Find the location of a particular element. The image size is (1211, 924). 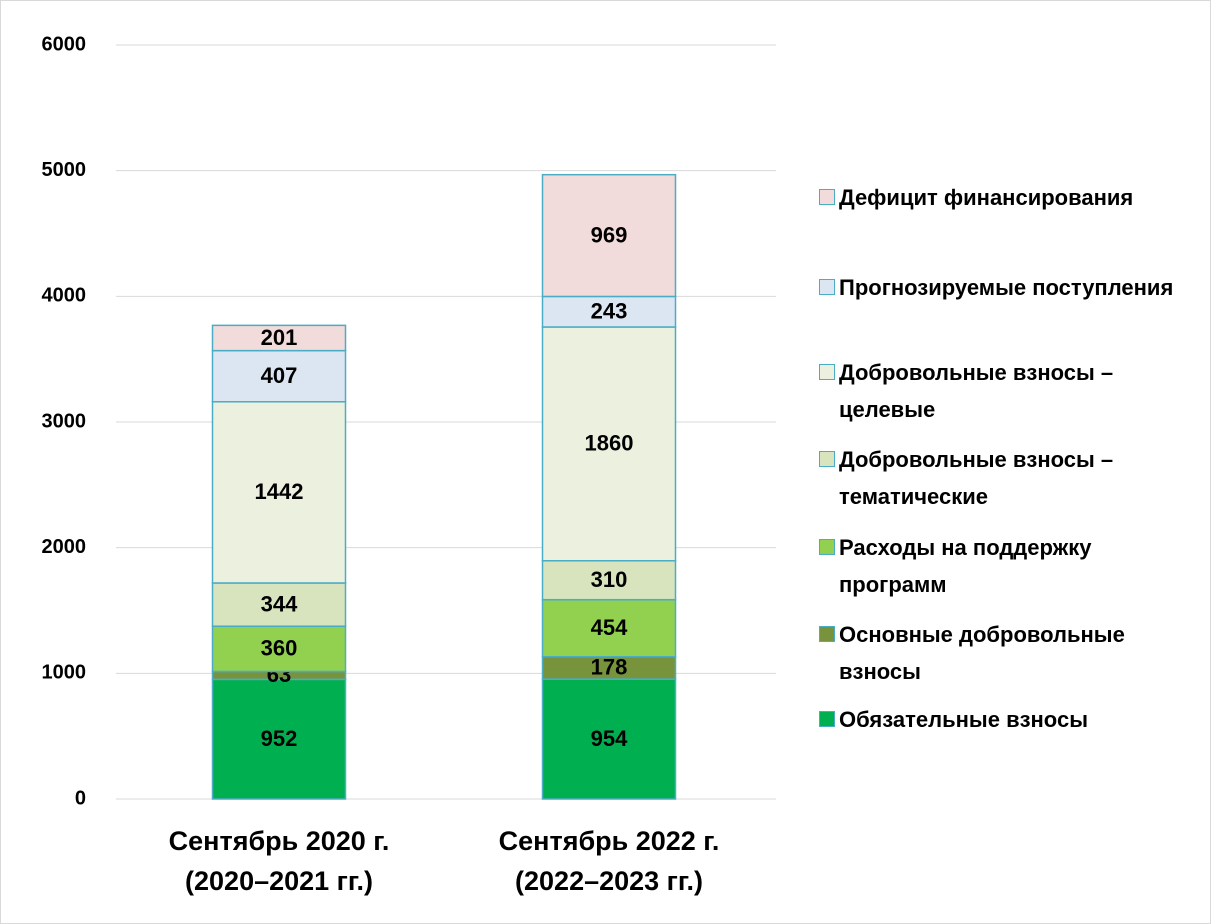

legend-label: Обязательные взносы is located at coordinates (963, 719).